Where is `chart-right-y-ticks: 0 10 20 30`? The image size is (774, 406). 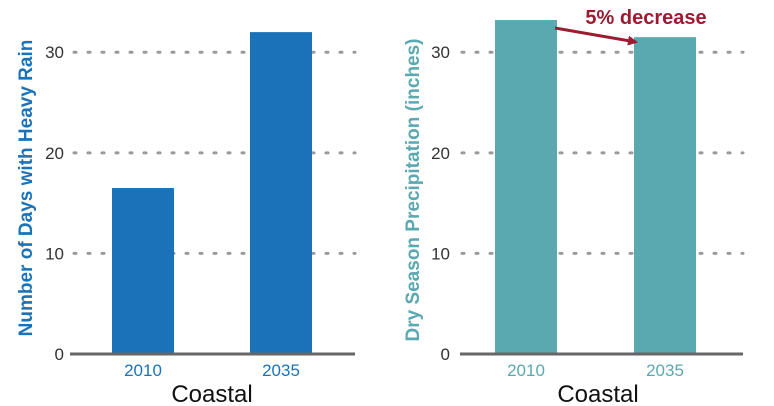 chart-right-y-ticks: 0 10 20 30 is located at coordinates (440, 203).